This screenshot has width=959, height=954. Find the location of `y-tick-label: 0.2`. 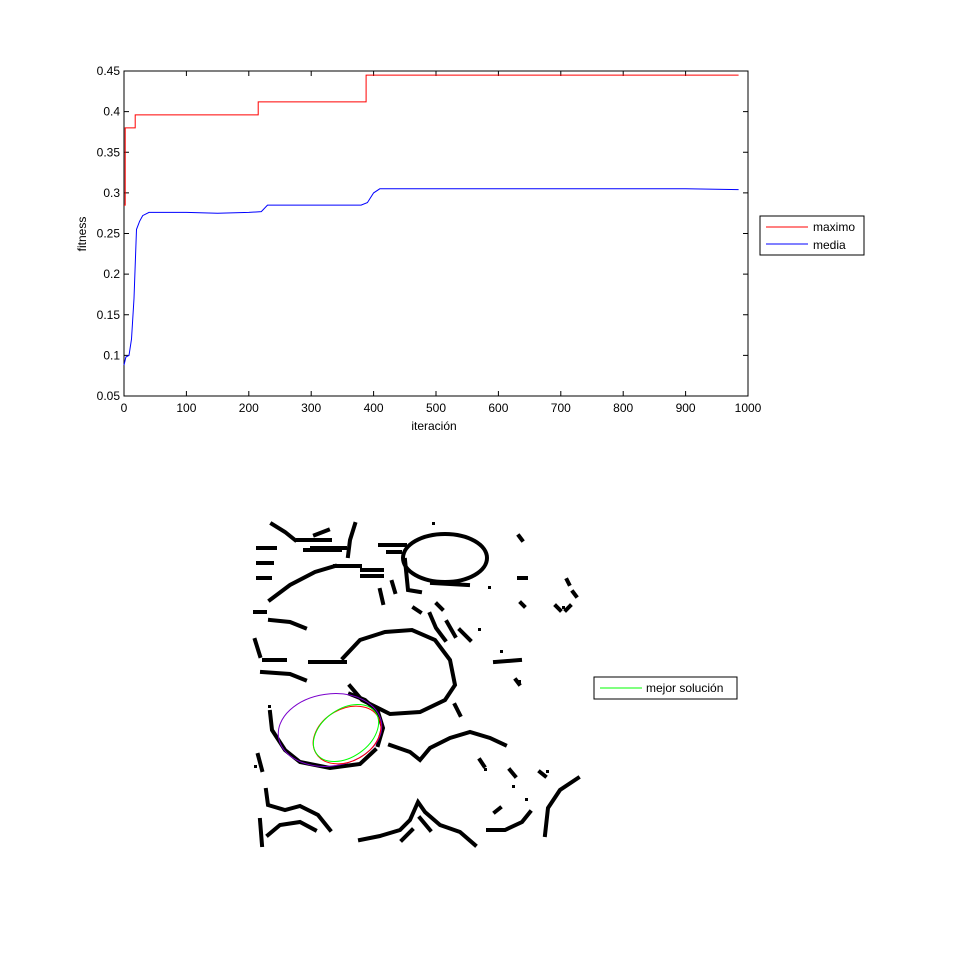

y-tick-label: 0.2 is located at coordinates (111, 274).